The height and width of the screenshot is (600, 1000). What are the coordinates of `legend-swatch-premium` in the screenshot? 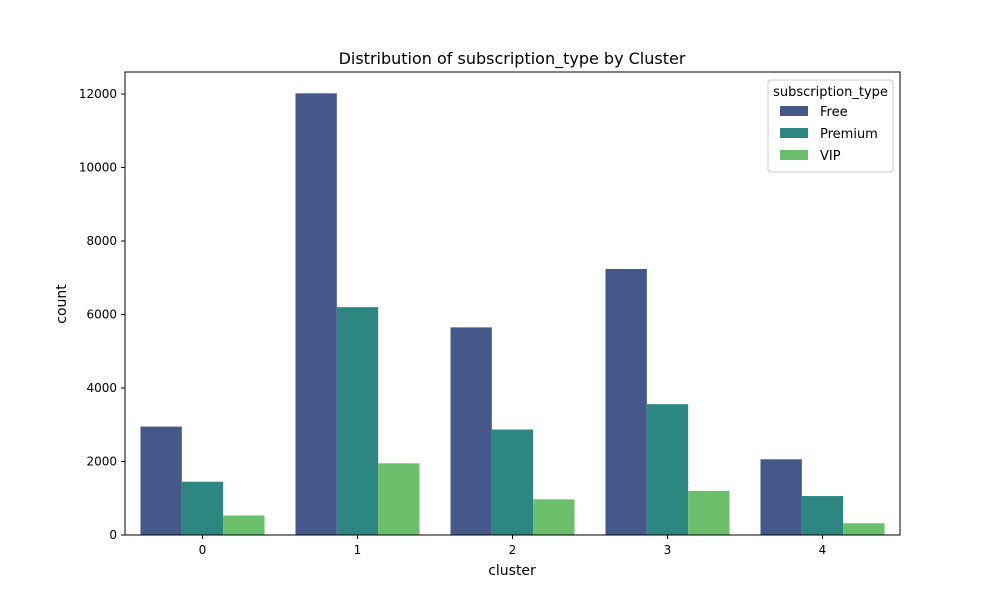 It's located at (794, 133).